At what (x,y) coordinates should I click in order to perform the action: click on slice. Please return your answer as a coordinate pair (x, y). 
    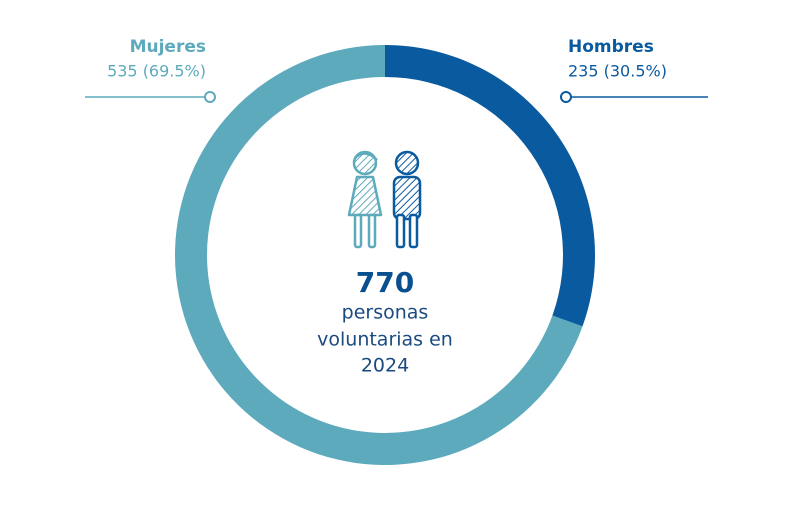
    Looking at the image, I should click on (490, 186).